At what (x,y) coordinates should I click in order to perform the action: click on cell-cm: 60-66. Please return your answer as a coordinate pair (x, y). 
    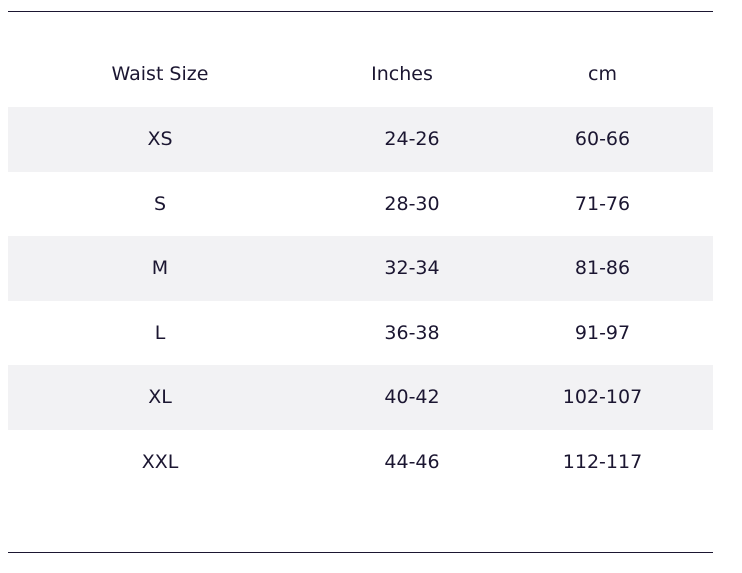
    Looking at the image, I should click on (602, 139).